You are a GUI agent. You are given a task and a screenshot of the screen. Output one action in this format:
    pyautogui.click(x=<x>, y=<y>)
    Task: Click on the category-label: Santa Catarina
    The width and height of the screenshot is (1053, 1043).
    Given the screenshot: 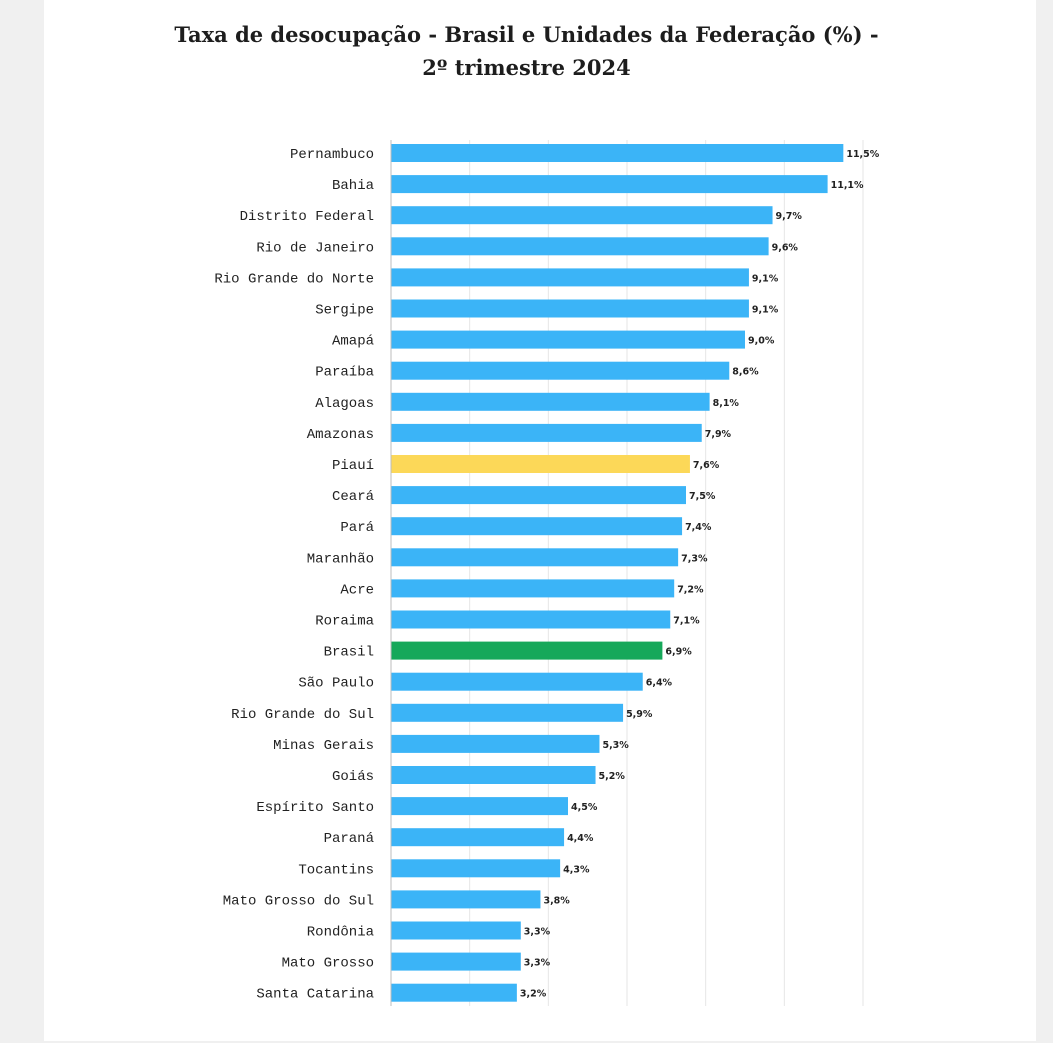 What is the action you would take?
    pyautogui.click(x=315, y=995)
    